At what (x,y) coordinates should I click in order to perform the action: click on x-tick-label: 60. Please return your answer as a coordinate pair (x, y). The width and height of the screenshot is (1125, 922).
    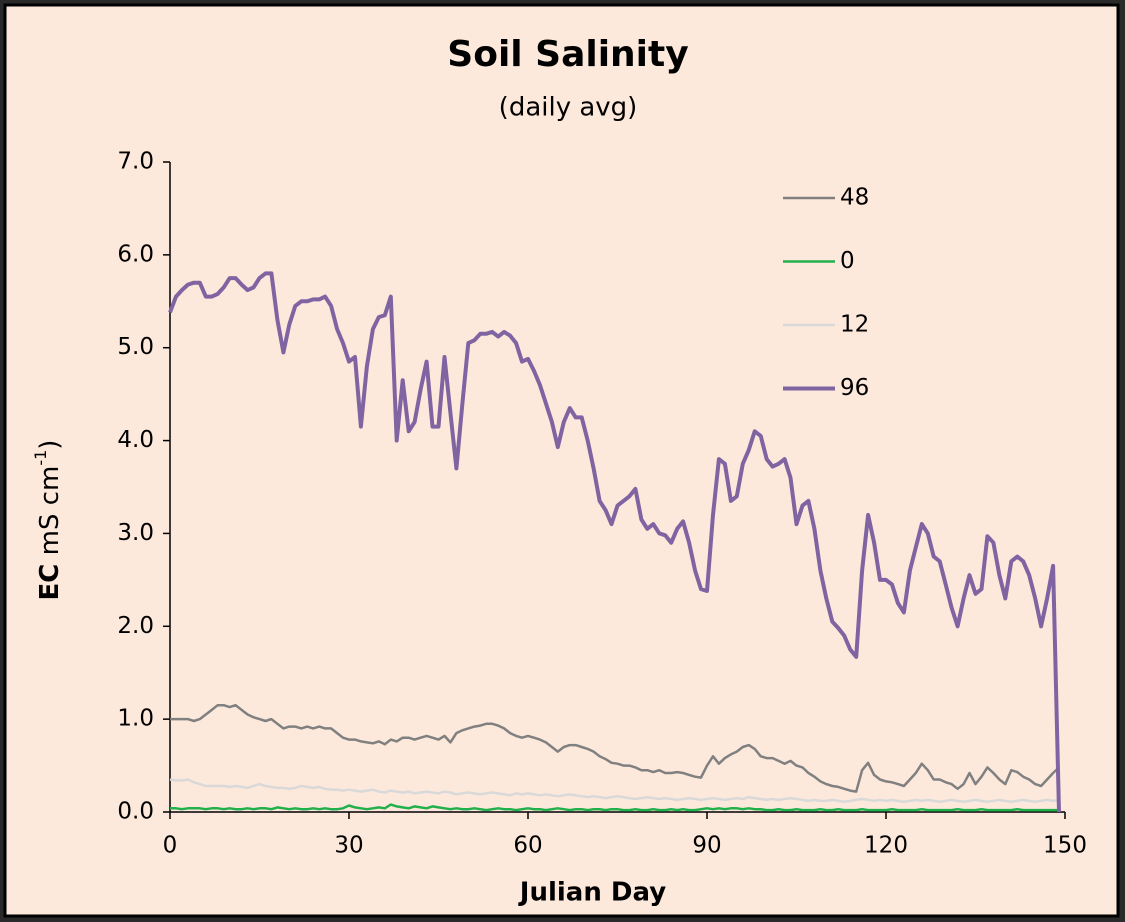
    Looking at the image, I should click on (527, 846).